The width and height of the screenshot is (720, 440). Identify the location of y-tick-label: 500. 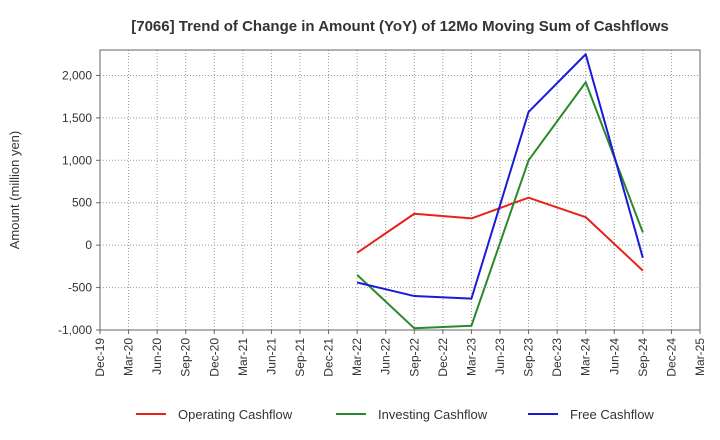
(82, 203).